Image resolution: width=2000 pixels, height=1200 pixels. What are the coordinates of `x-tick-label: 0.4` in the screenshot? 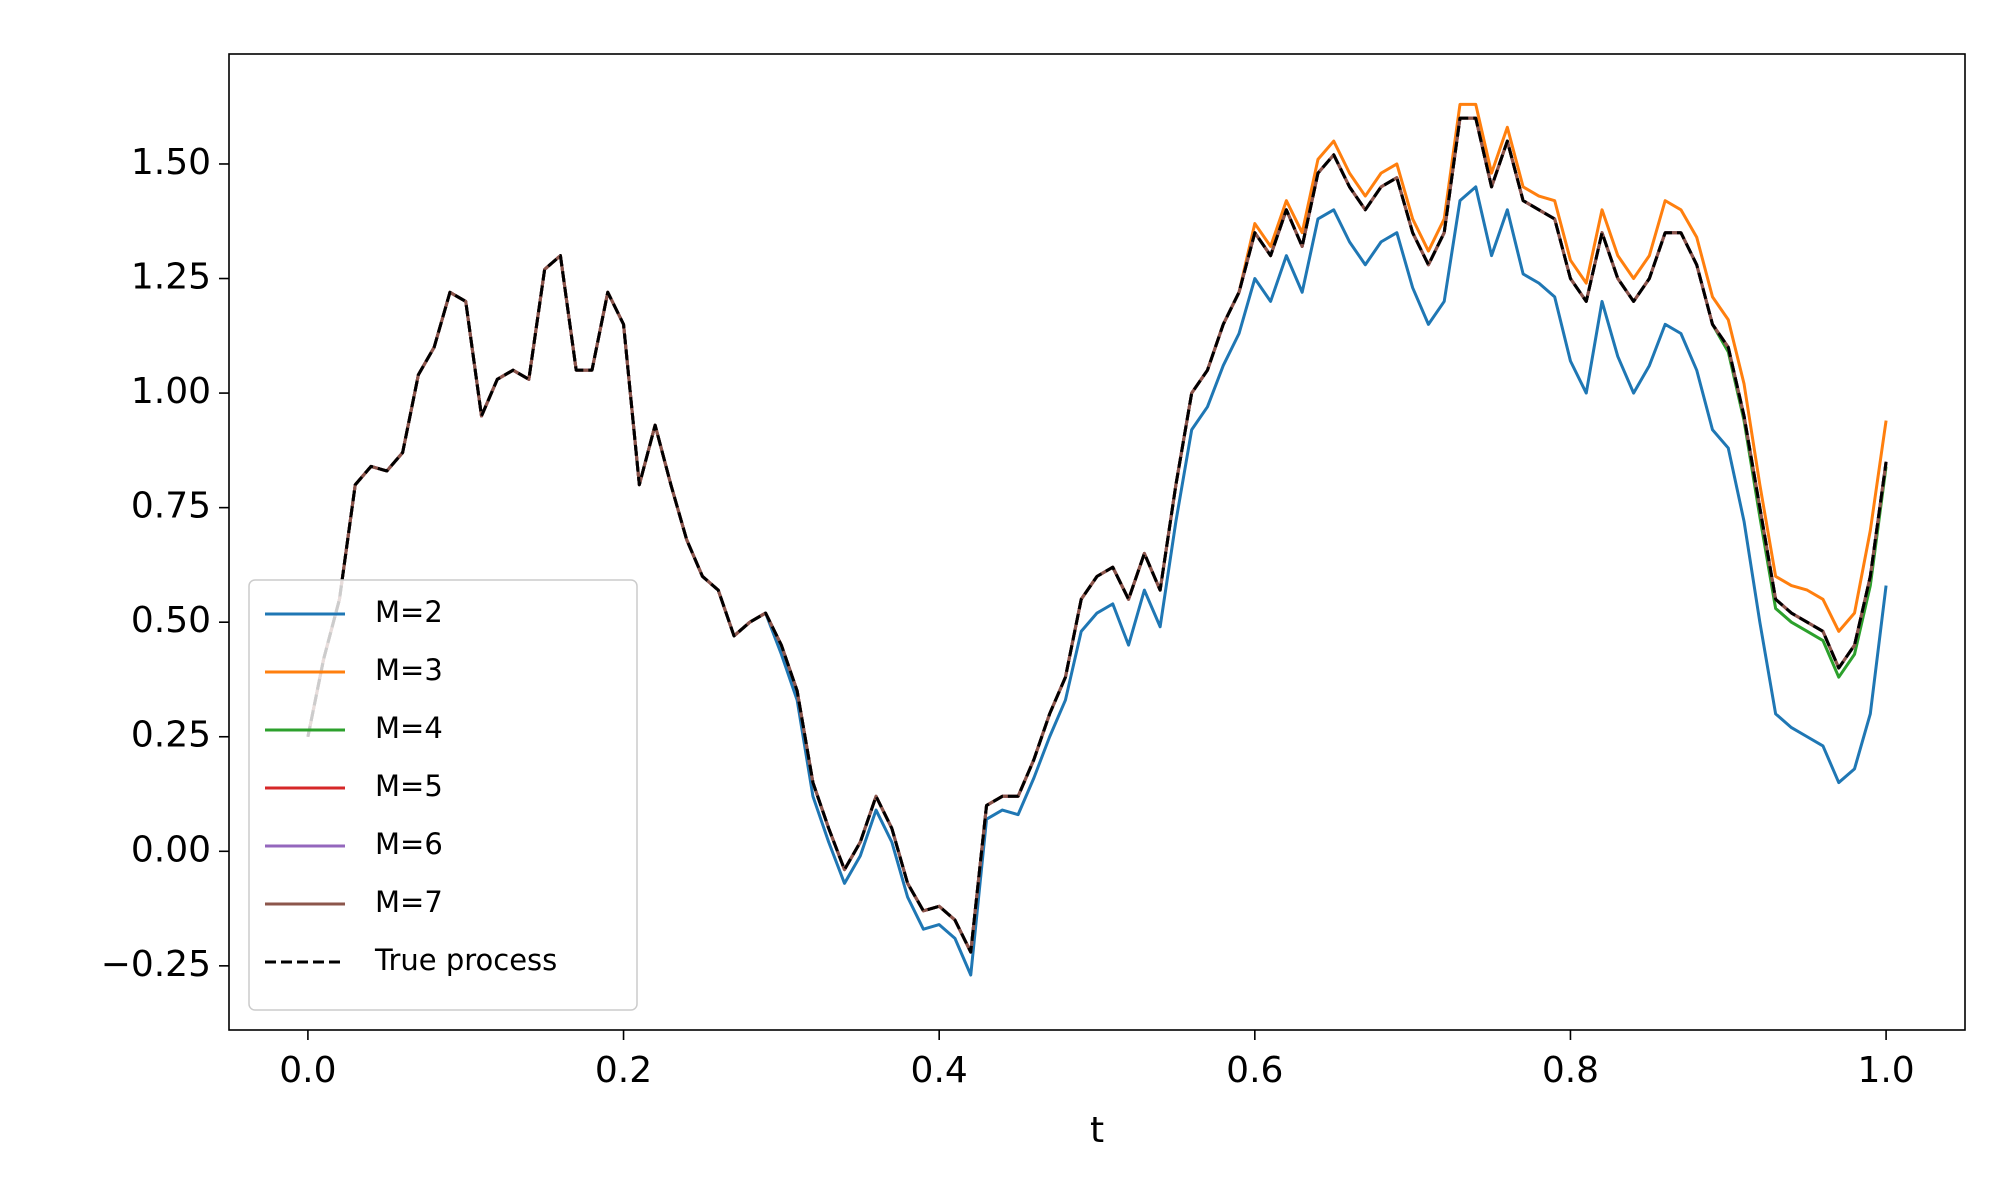 It's located at (939, 1070).